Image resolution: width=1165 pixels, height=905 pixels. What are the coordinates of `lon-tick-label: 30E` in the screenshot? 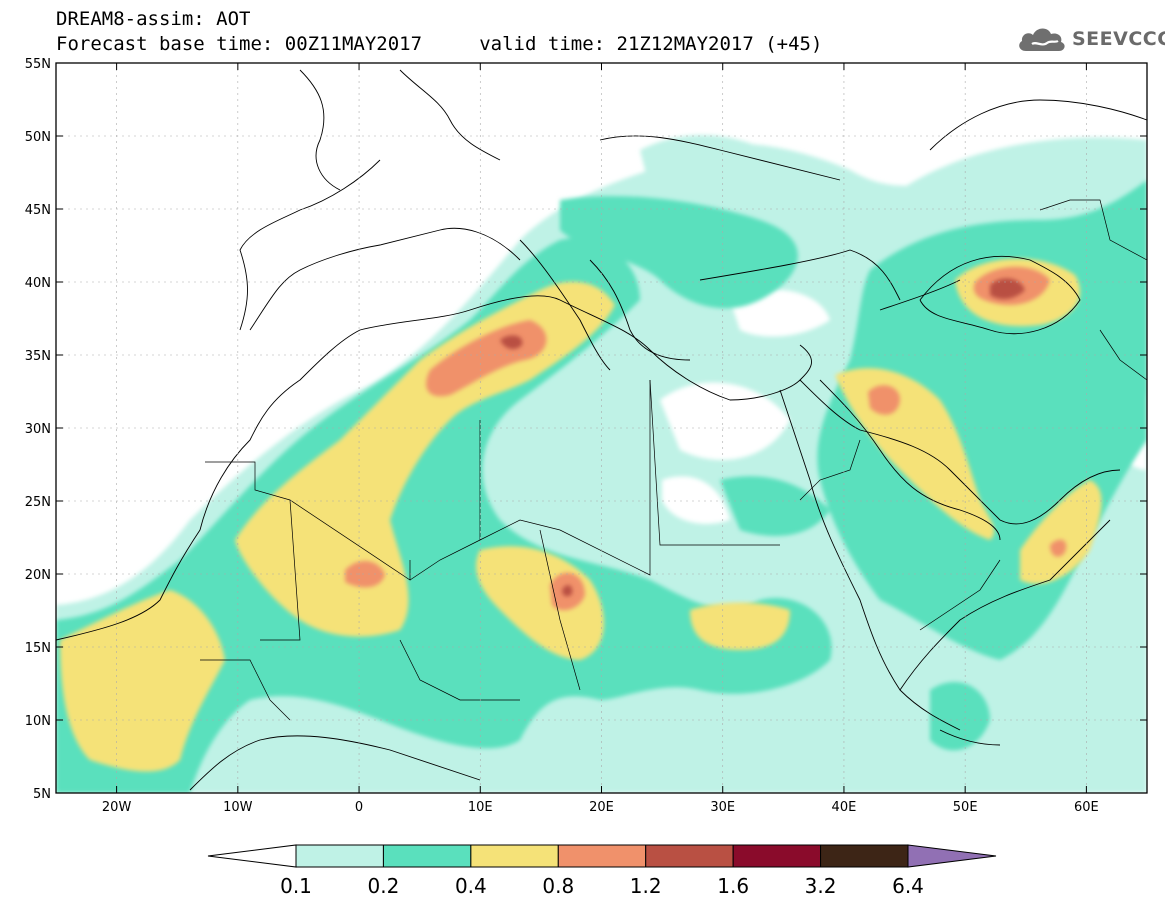 It's located at (722, 807).